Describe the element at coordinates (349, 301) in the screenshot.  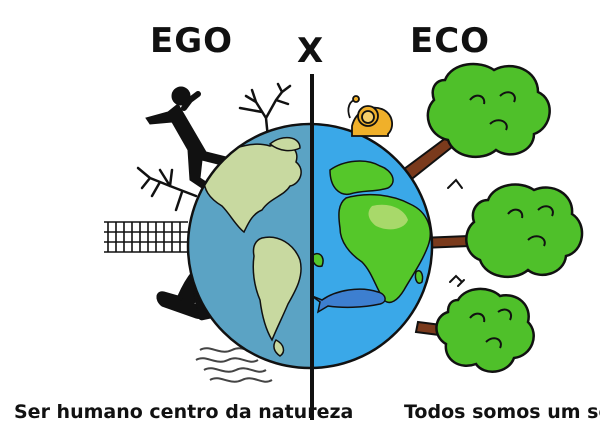
I see `whale-icon` at that location.